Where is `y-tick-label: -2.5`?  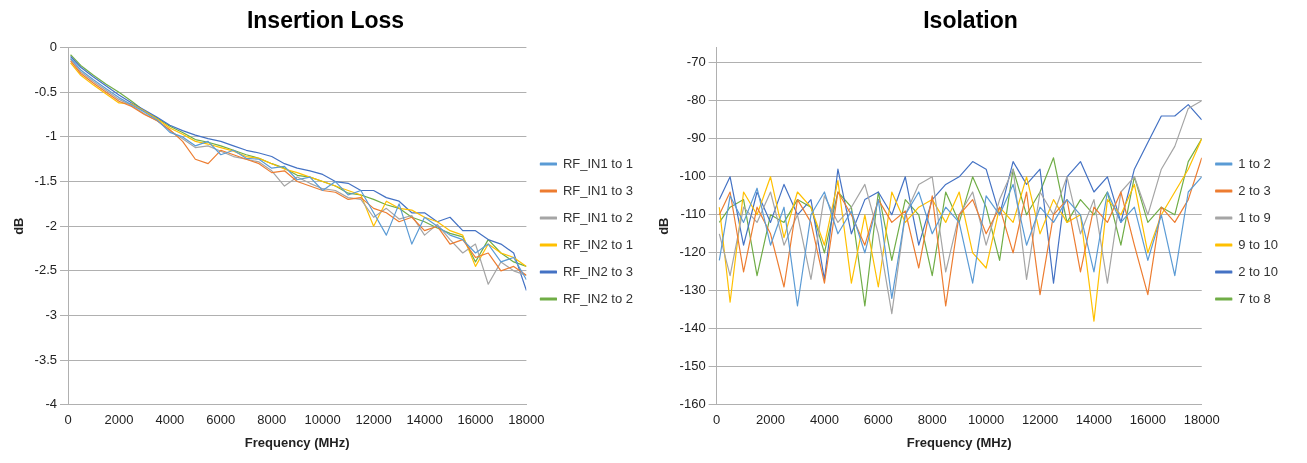 y-tick-label: -2.5 is located at coordinates (45, 270).